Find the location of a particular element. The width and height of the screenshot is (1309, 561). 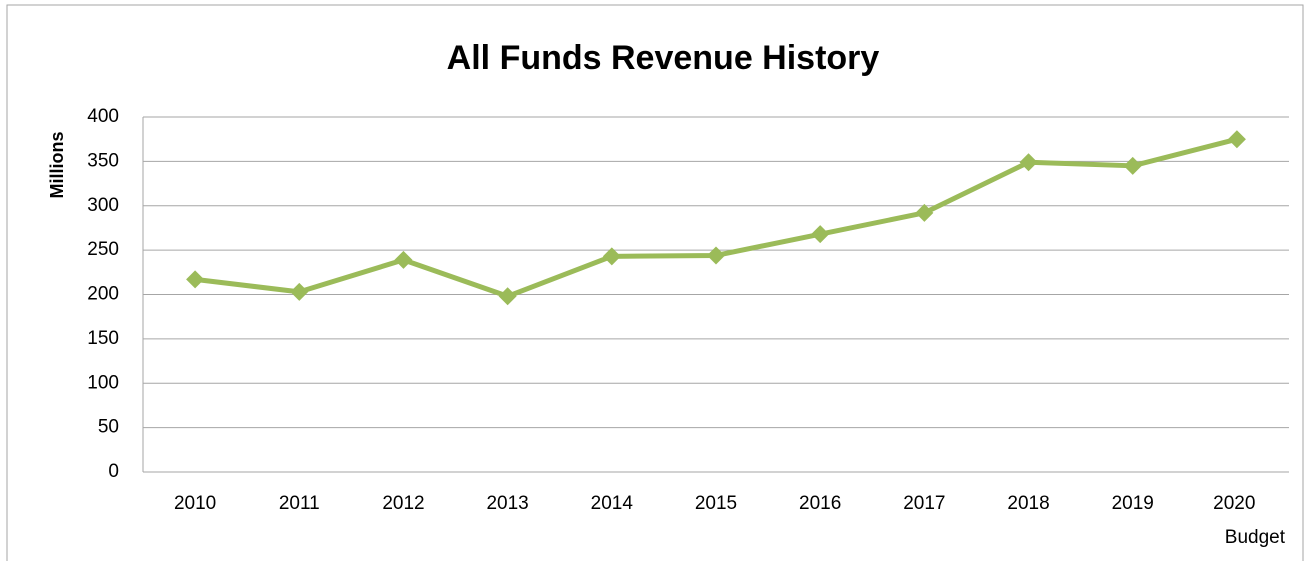

y-tick-label: 150 is located at coordinates (103, 338).